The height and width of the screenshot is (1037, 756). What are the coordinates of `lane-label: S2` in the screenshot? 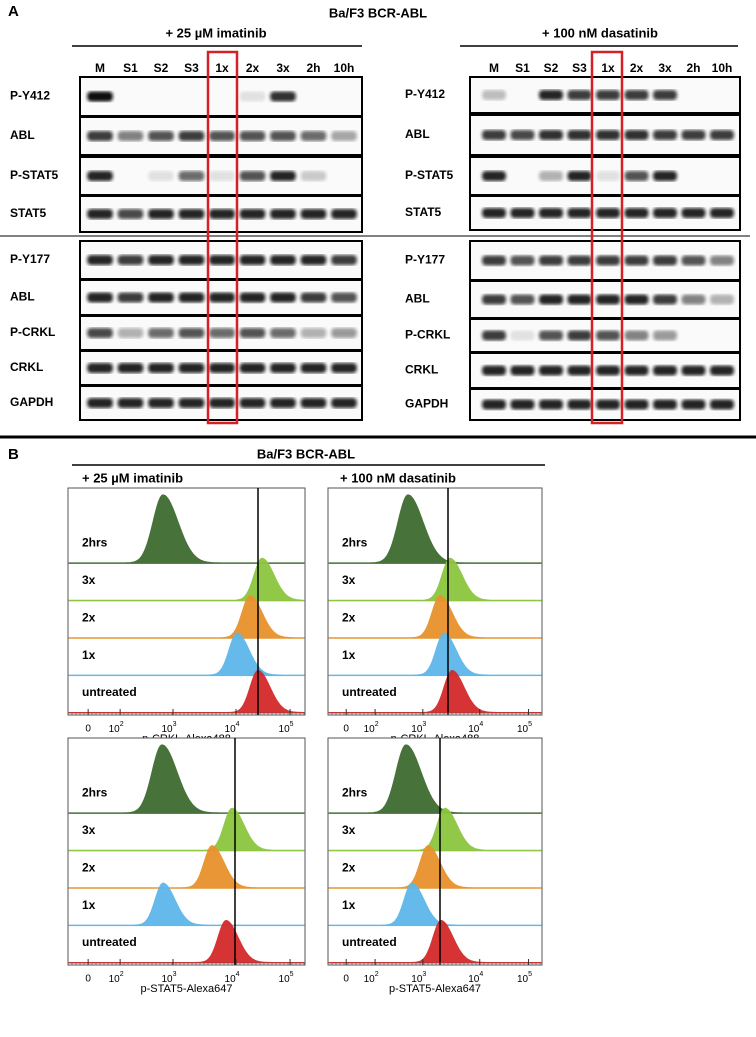 It's located at (551, 68).